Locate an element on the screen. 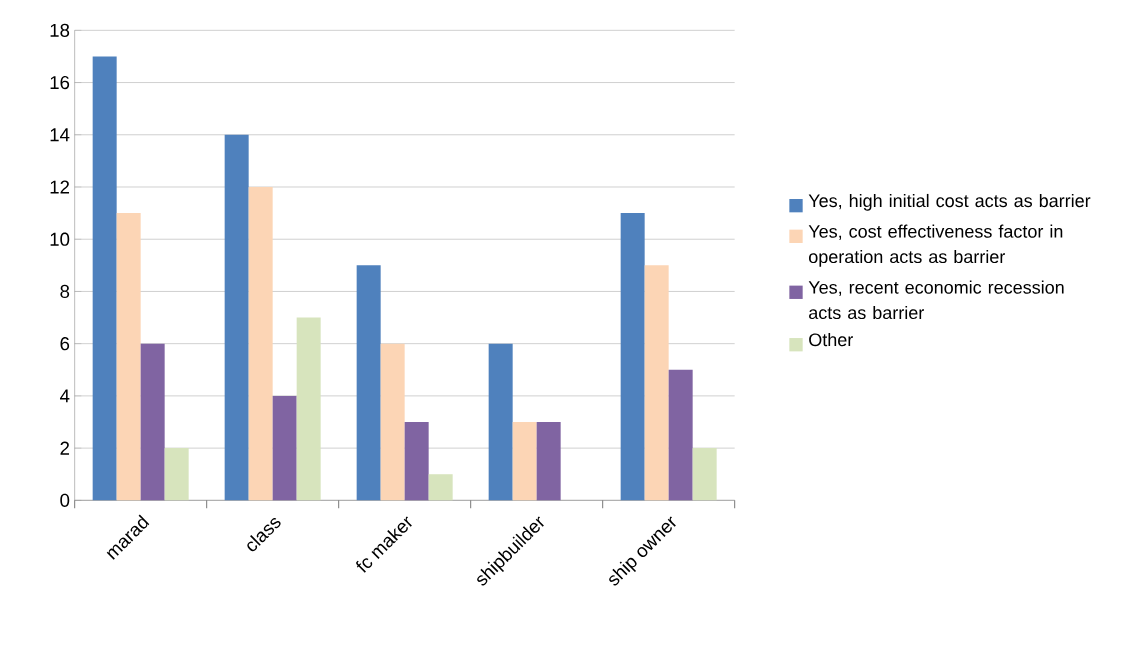  legend-label: Yes, cost effectiveness factor in operation acts as barrier is located at coordinates (935, 245).